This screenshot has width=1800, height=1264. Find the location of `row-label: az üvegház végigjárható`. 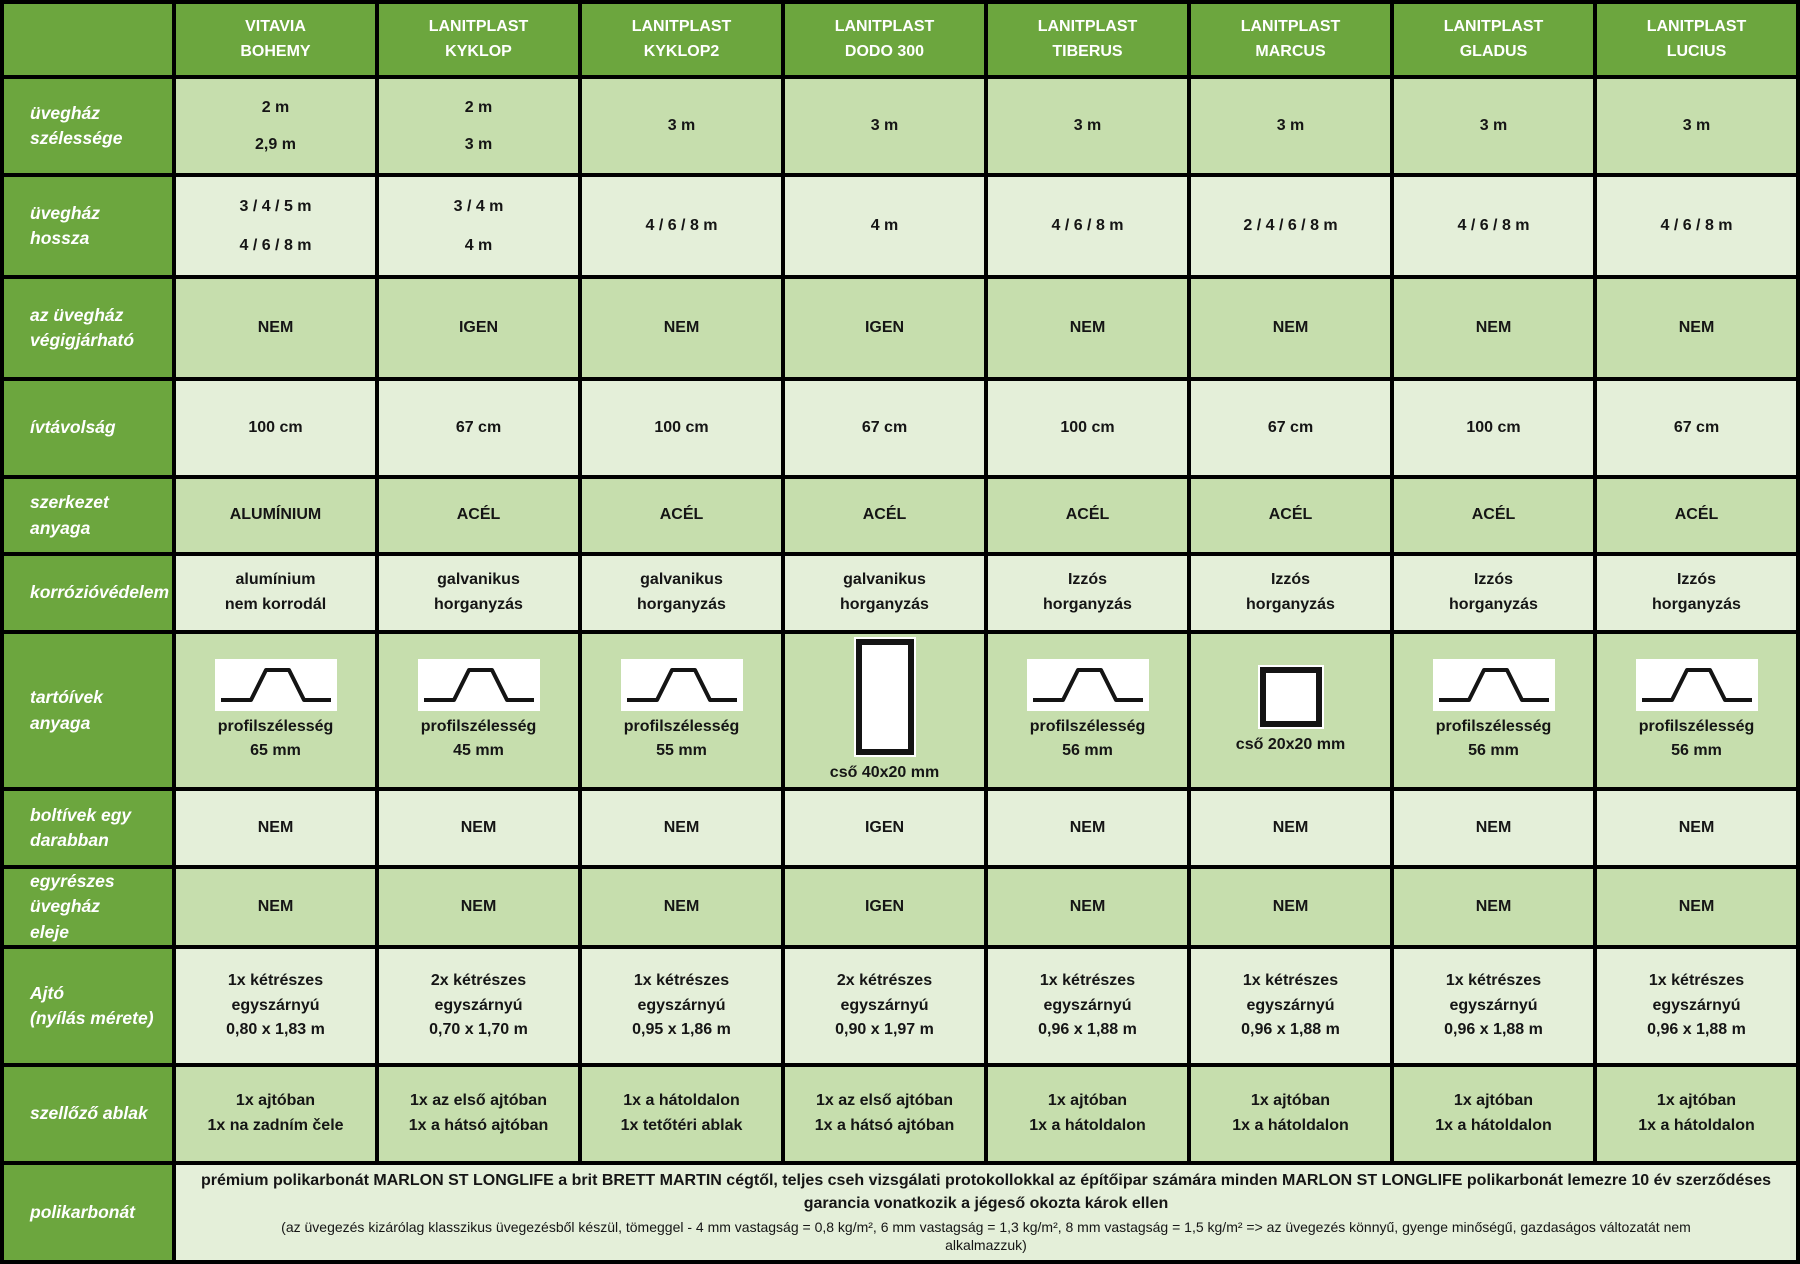

row-label: az üvegház végigjárható is located at coordinates (88, 328).